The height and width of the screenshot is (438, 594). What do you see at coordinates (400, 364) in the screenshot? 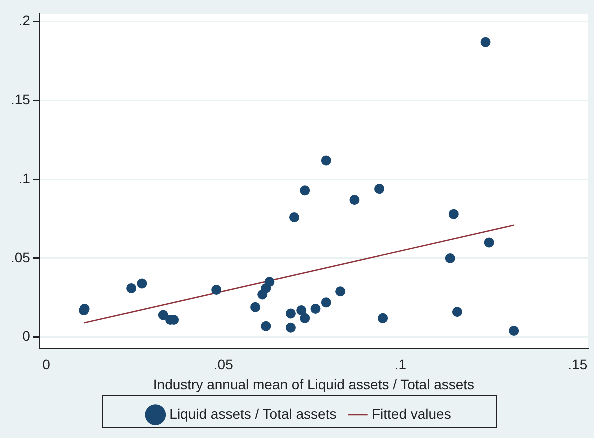
I see `x-tick-label: .1` at bounding box center [400, 364].